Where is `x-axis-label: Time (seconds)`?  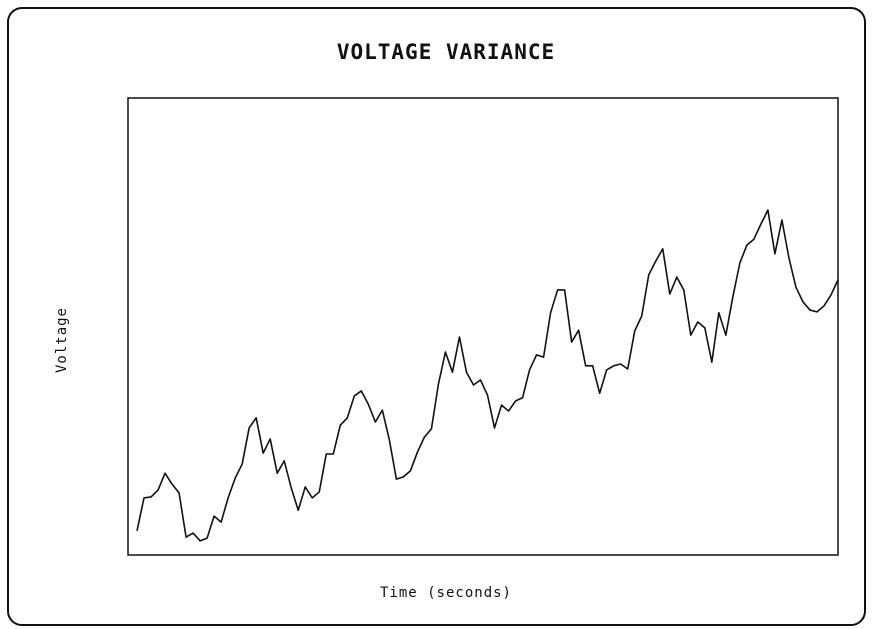 x-axis-label: Time (seconds) is located at coordinates (446, 593).